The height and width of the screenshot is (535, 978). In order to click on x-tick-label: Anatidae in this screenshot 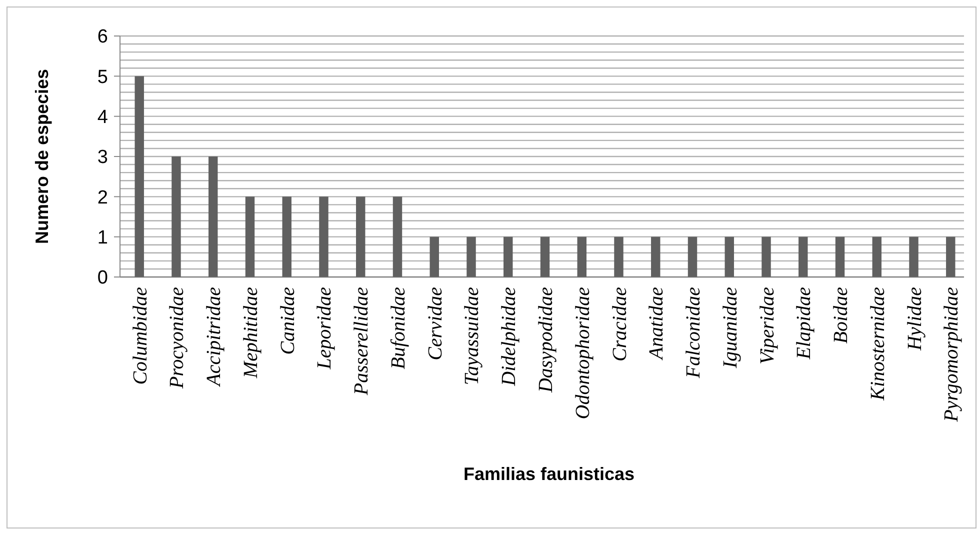, I will do `click(657, 324)`.